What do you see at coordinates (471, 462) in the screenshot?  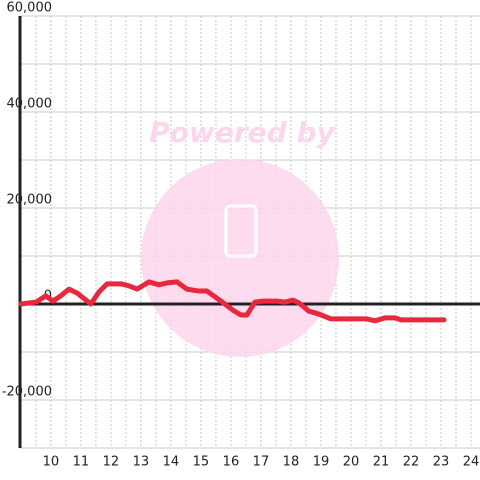 I see `x-tick-label: 24` at bounding box center [471, 462].